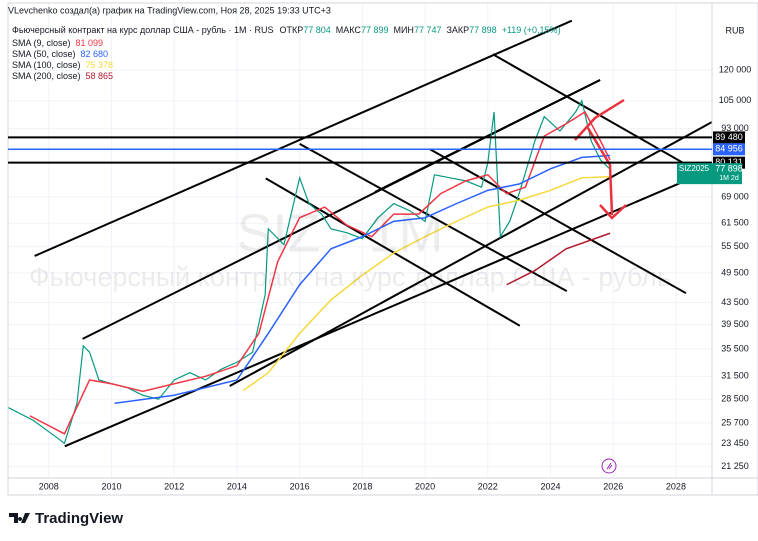 The height and width of the screenshot is (541, 758). I want to click on series-line, so click(558, 259).